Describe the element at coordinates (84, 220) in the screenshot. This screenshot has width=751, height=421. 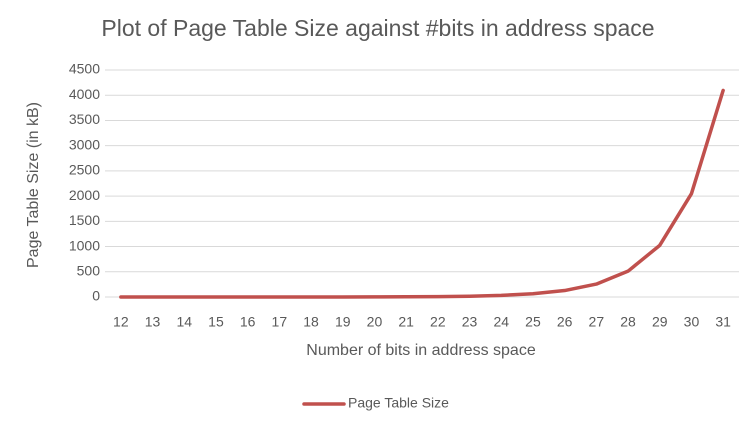
I see `y-tick-label: 1500` at that location.